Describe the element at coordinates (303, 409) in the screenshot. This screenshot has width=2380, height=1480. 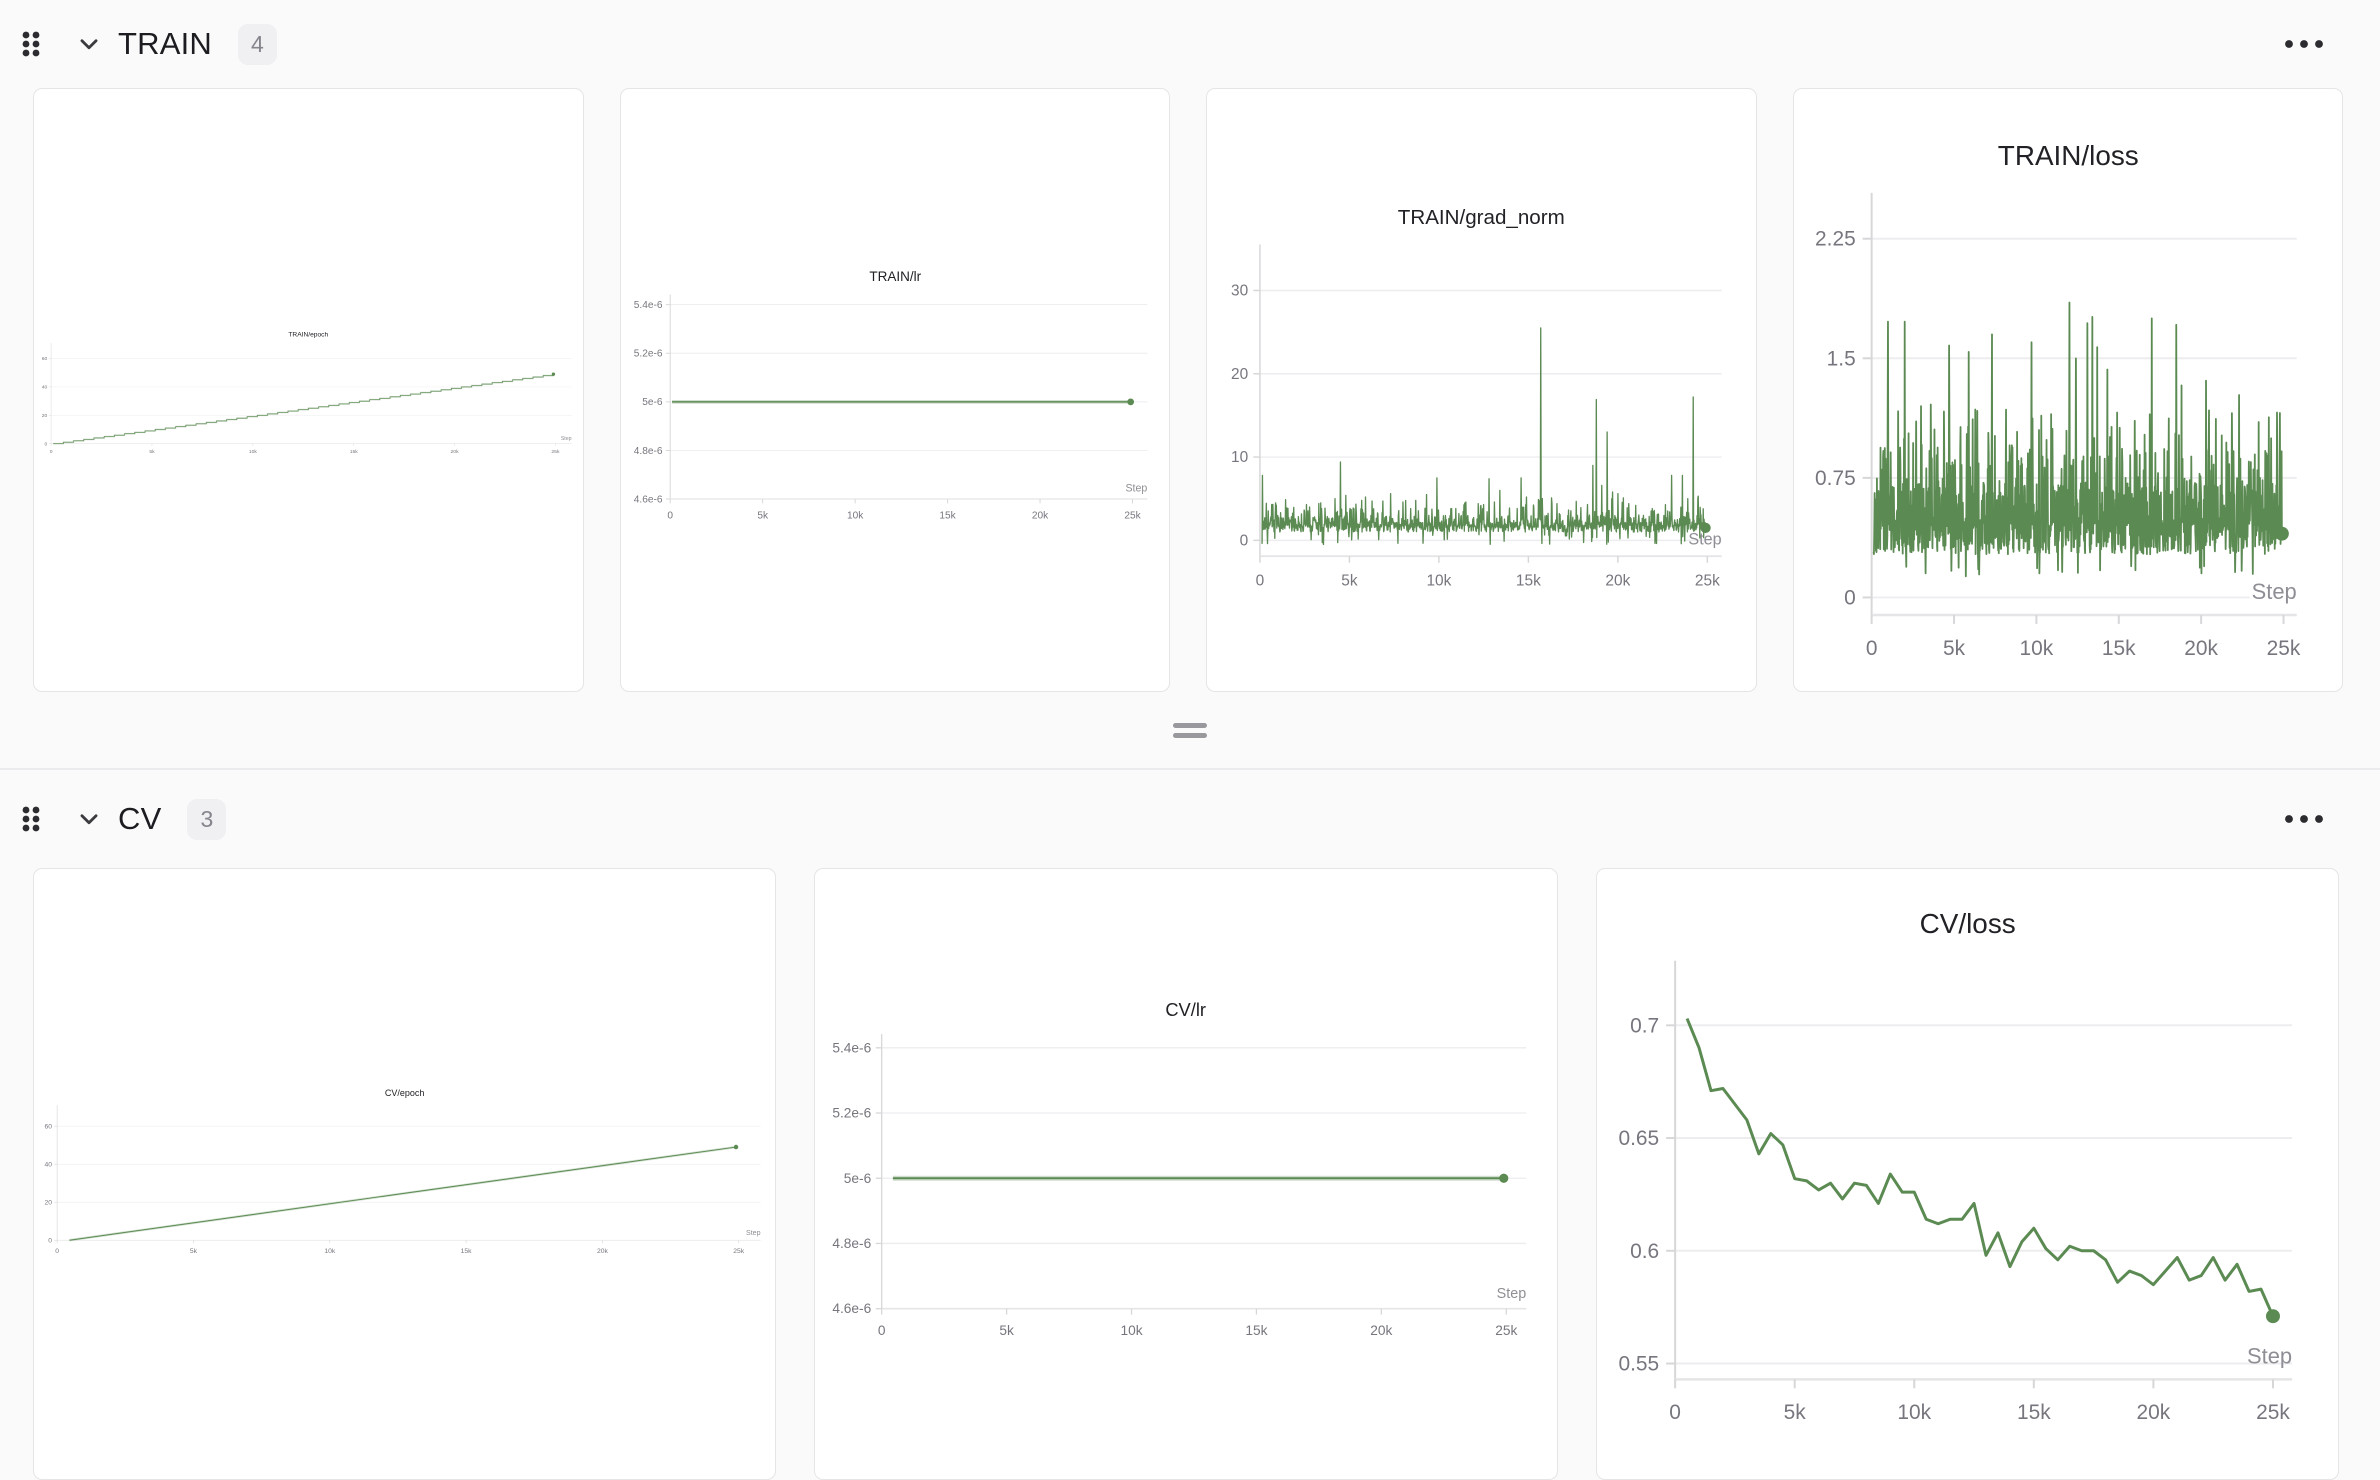
I see `data-line-epoch` at that location.